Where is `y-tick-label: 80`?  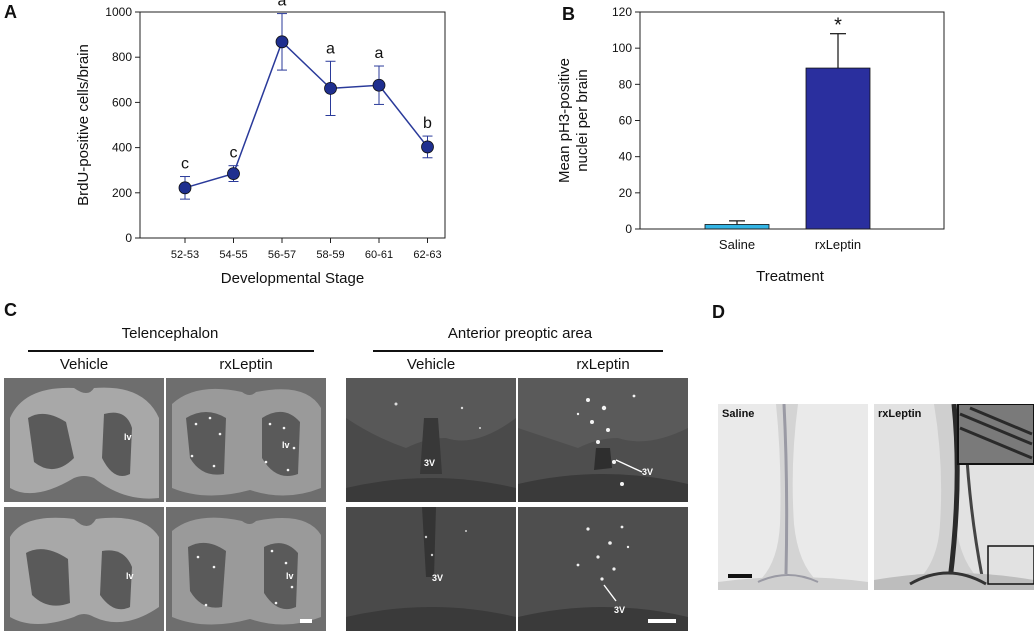 y-tick-label: 80 is located at coordinates (626, 84).